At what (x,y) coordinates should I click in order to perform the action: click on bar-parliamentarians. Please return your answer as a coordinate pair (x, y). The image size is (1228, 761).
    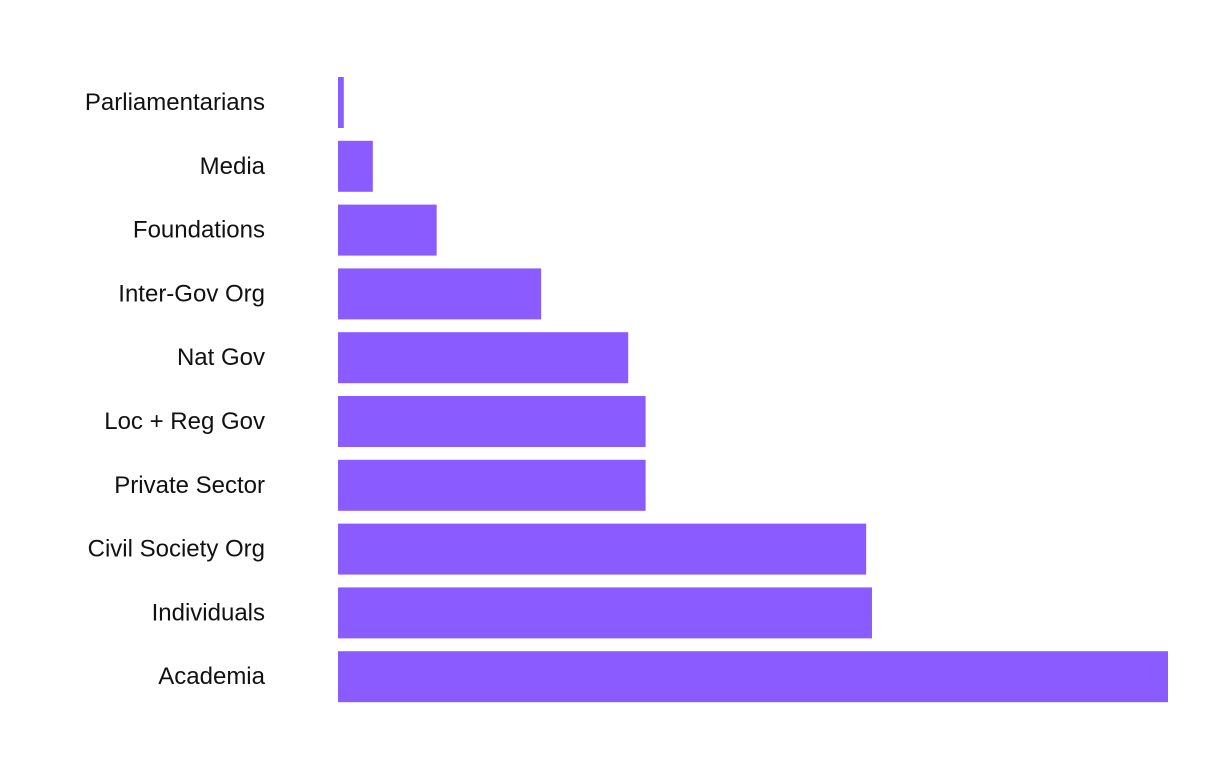
    Looking at the image, I should click on (341, 102).